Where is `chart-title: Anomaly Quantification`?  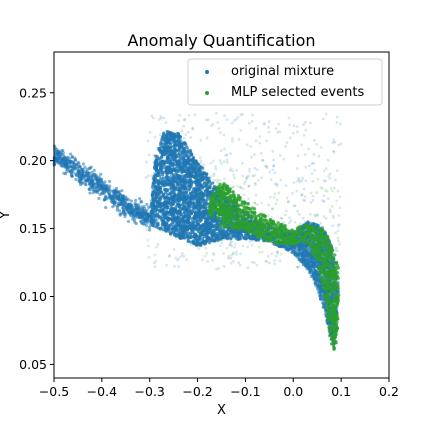 chart-title: Anomaly Quantification is located at coordinates (222, 40).